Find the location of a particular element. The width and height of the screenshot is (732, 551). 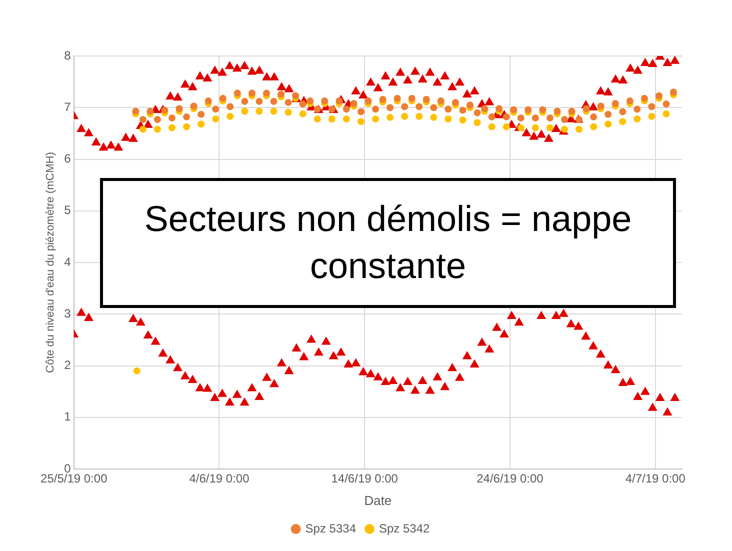

x-tick-label: 14/6/19 0:00 is located at coordinates (364, 479).